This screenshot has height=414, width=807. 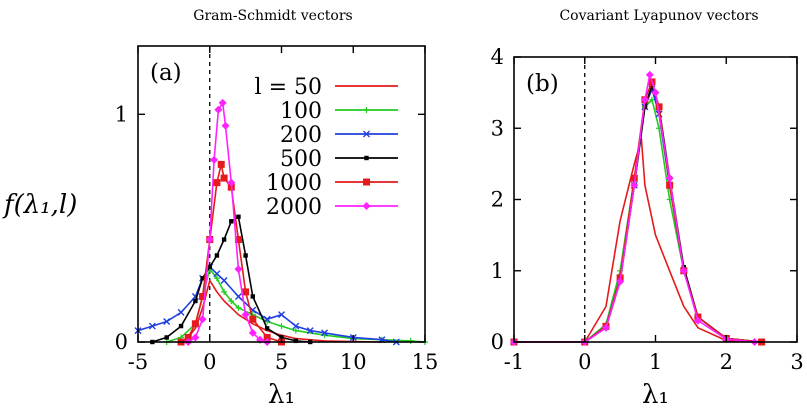 I want to click on x-tick-label: -1, so click(x=514, y=362).